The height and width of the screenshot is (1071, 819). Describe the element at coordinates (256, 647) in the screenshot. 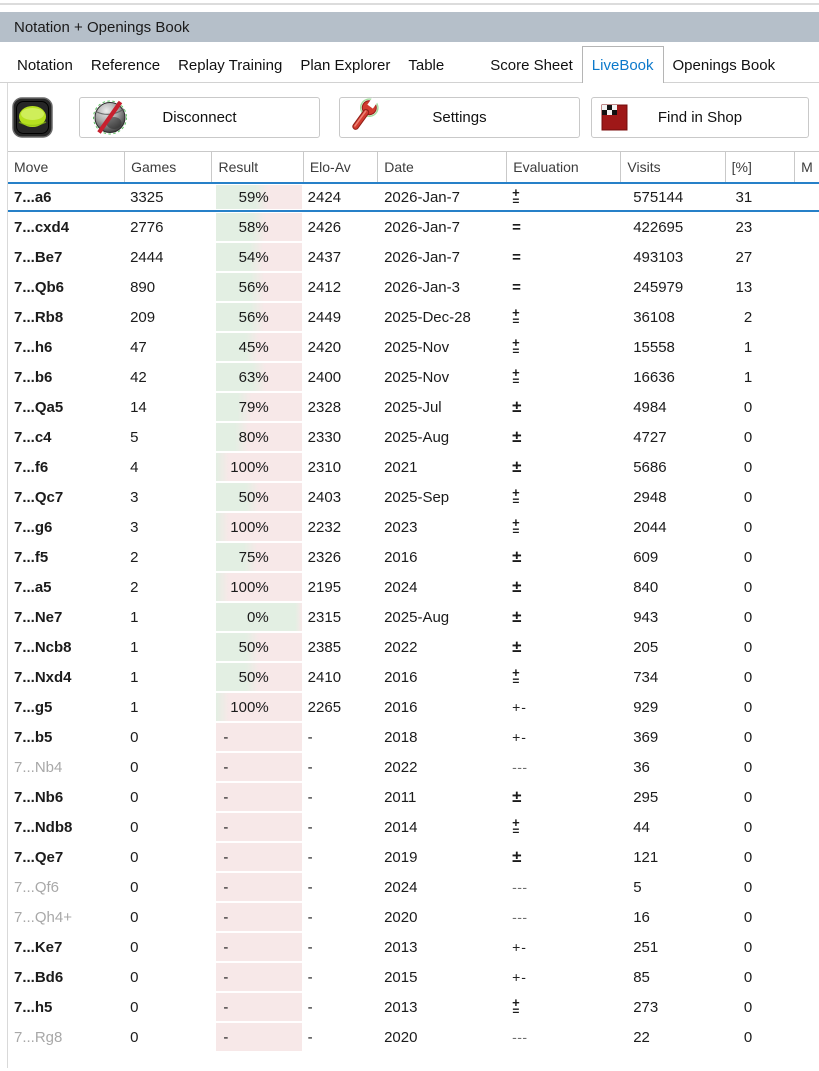

I see `result-cell: 50%` at that location.